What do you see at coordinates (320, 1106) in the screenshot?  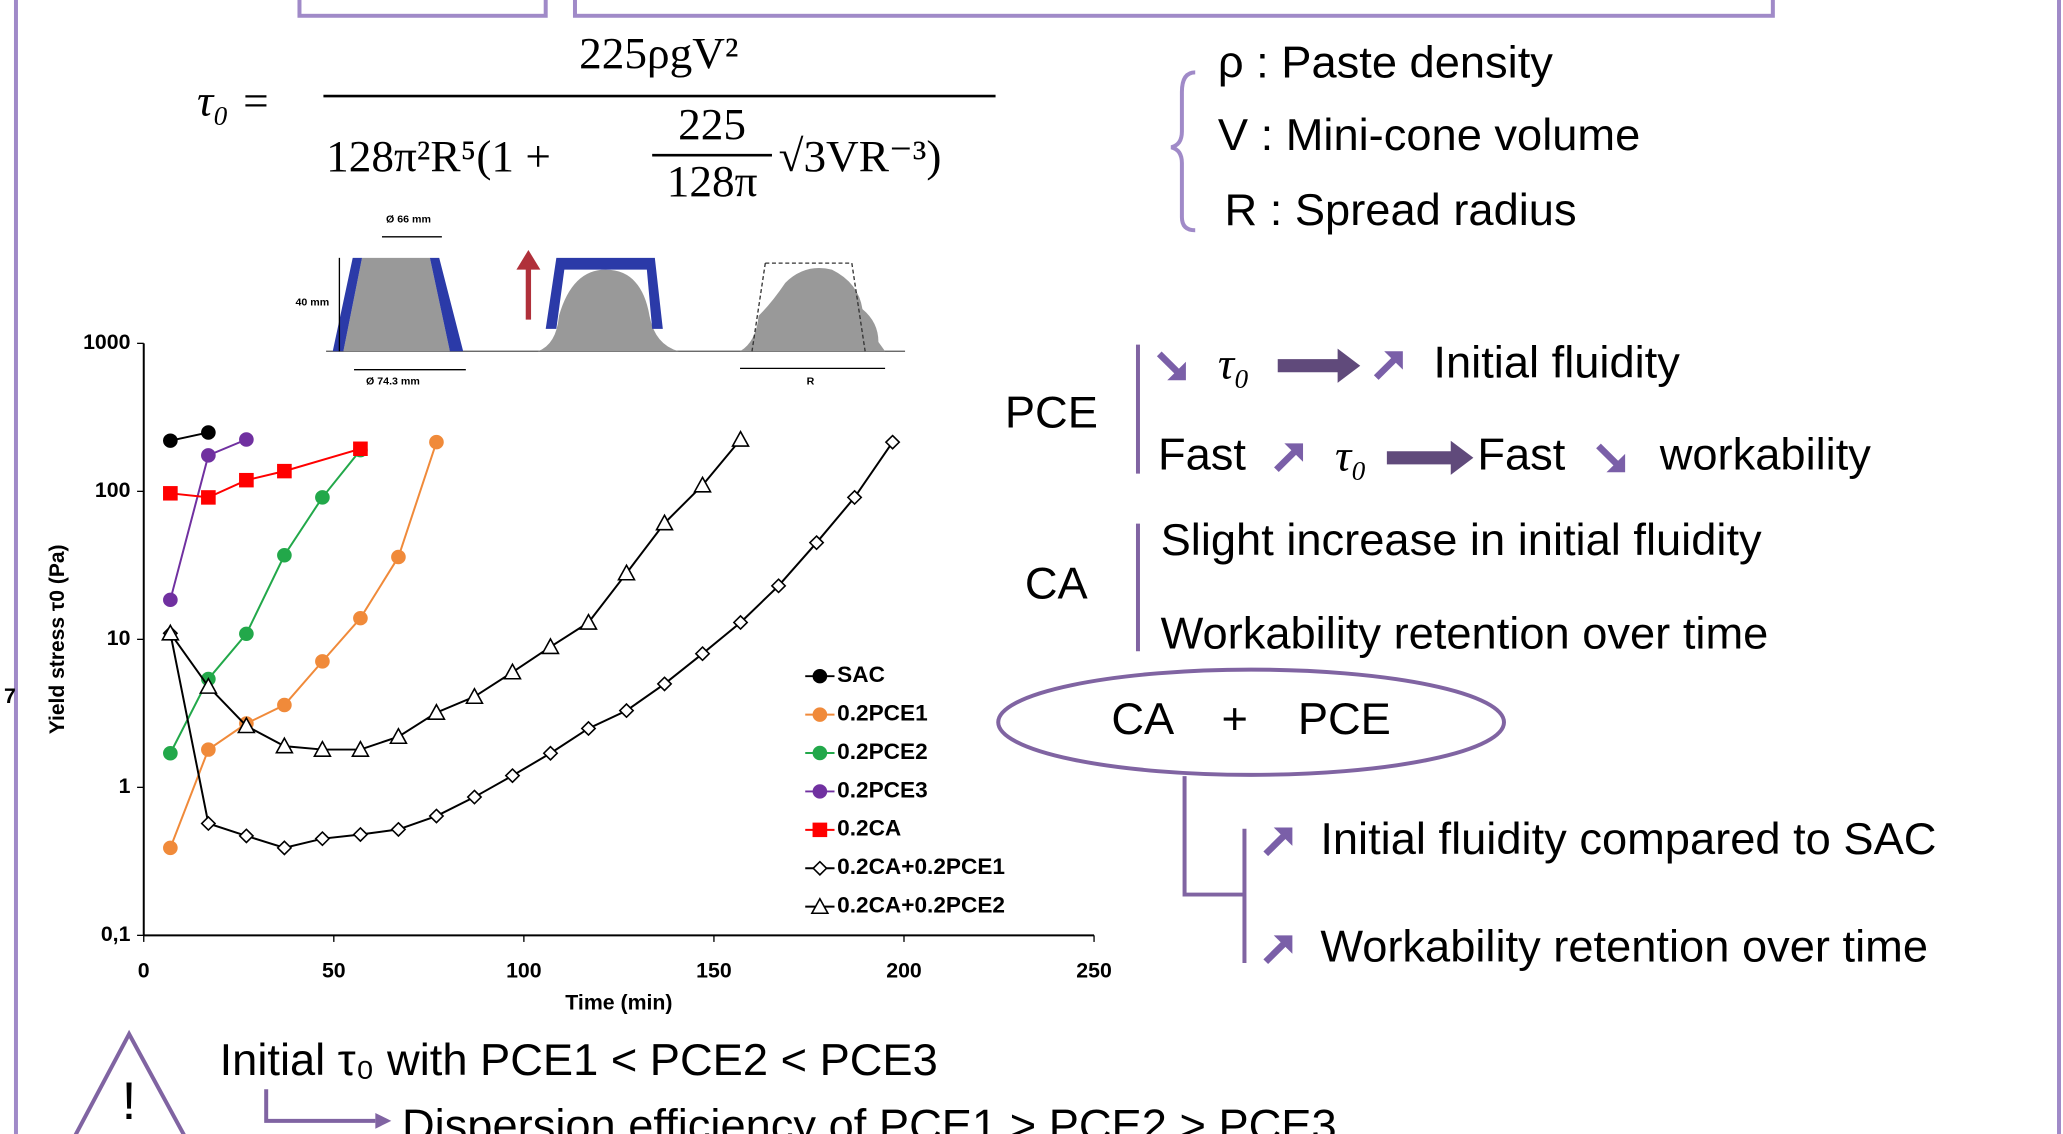 I see `note-arrow` at bounding box center [320, 1106].